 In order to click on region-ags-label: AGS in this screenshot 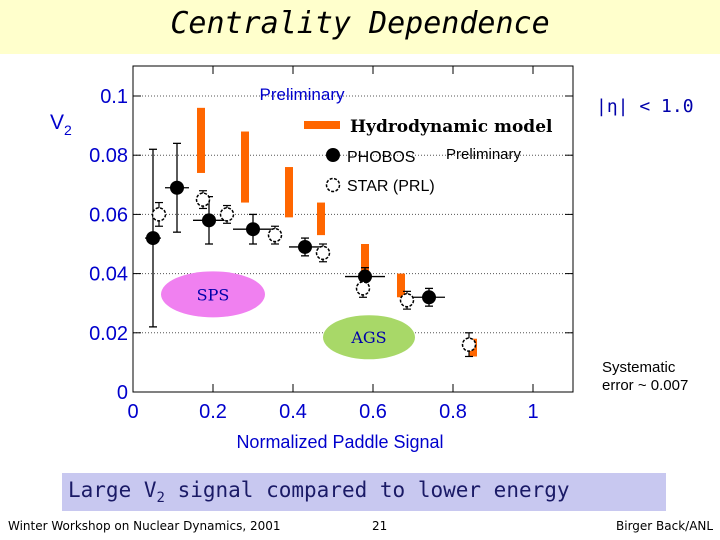, I will do `click(368, 337)`.